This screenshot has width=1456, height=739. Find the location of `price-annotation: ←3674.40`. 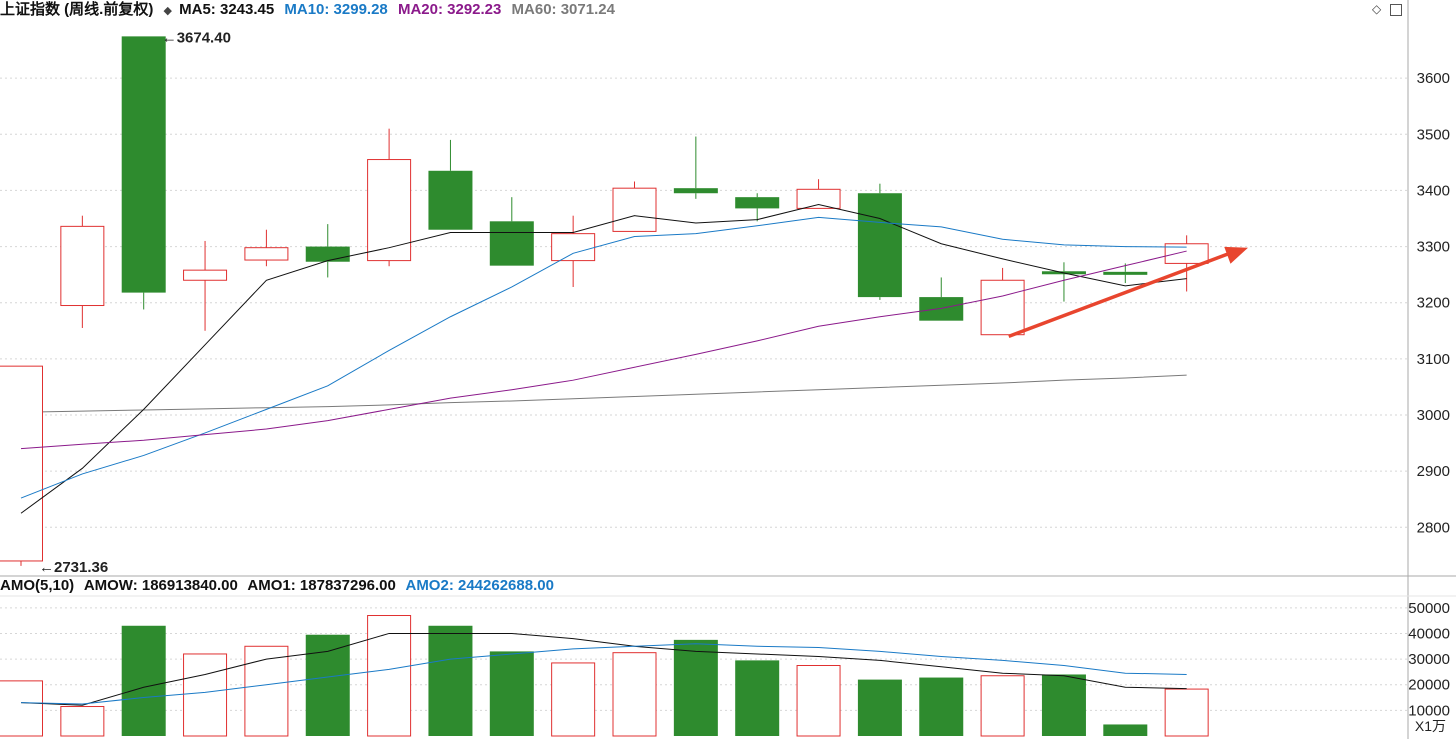

price-annotation: ←3674.40 is located at coordinates (196, 37).